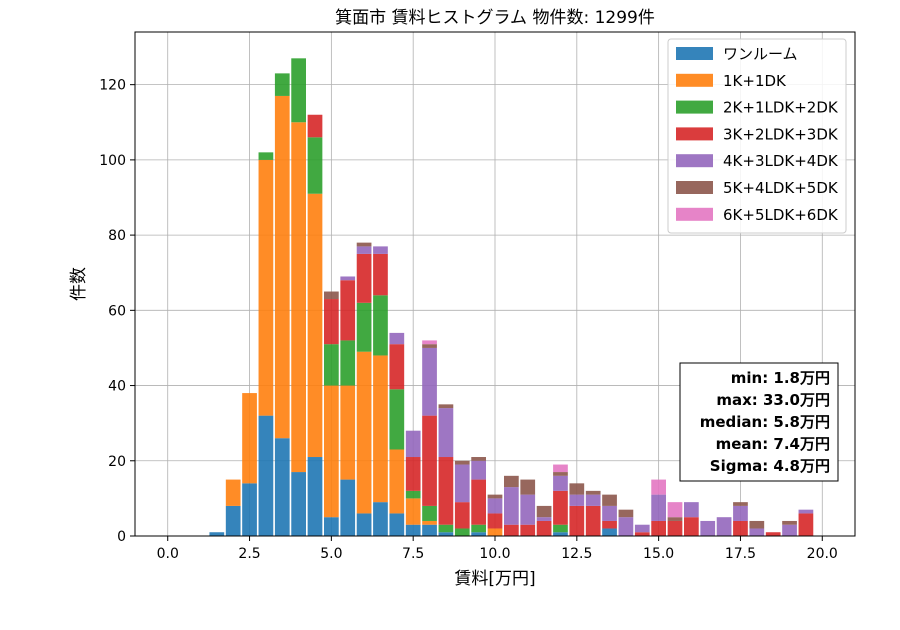 Image resolution: width=900 pixels, height=630 pixels. I want to click on y-tick-label: 20, so click(117, 462).